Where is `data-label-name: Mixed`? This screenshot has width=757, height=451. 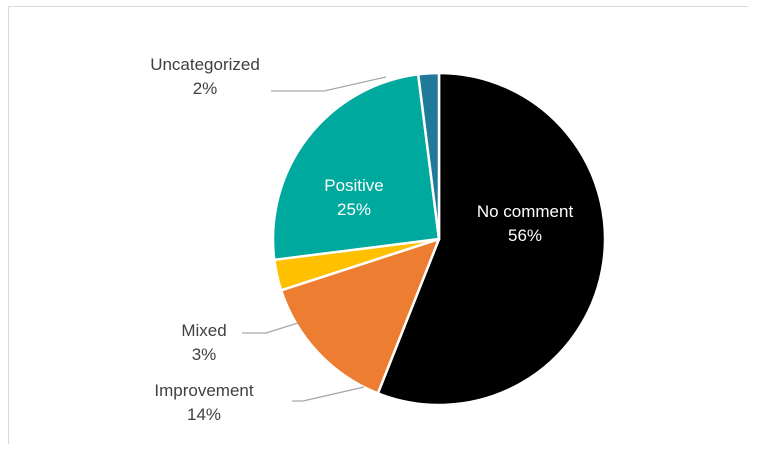 data-label-name: Mixed is located at coordinates (203, 330).